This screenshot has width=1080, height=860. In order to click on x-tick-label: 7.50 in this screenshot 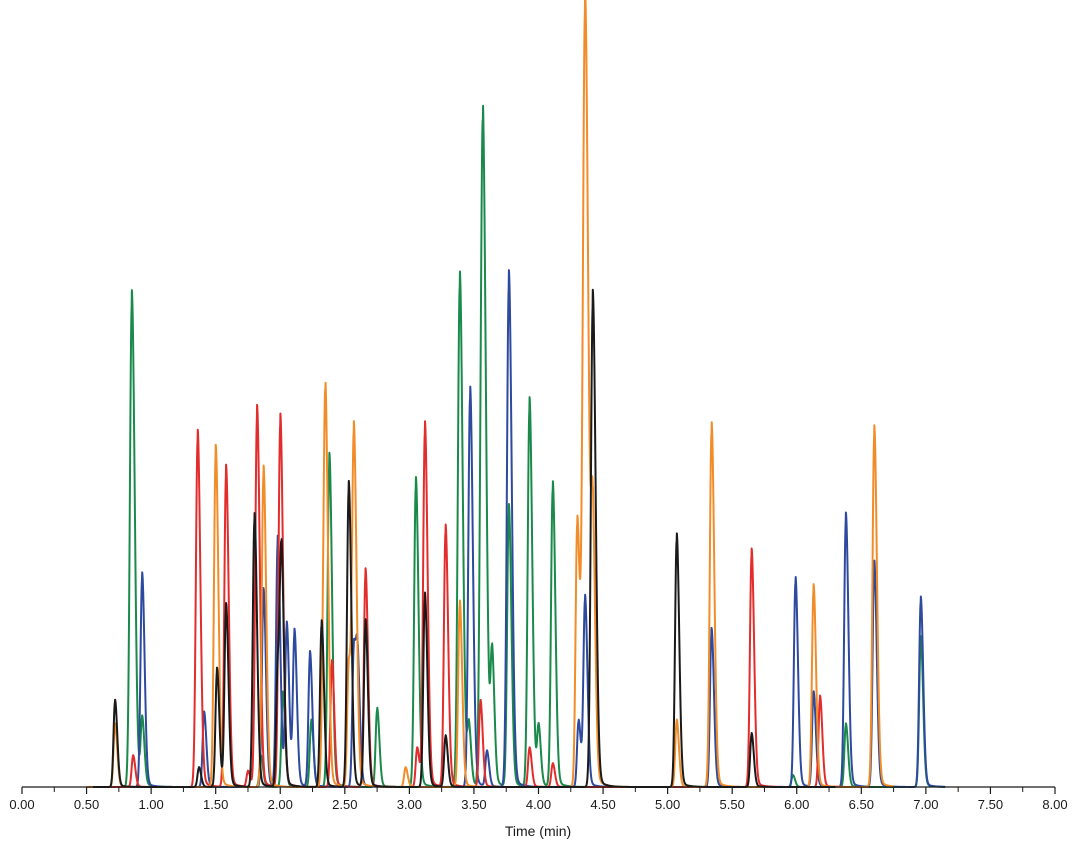, I will do `click(990, 804)`.